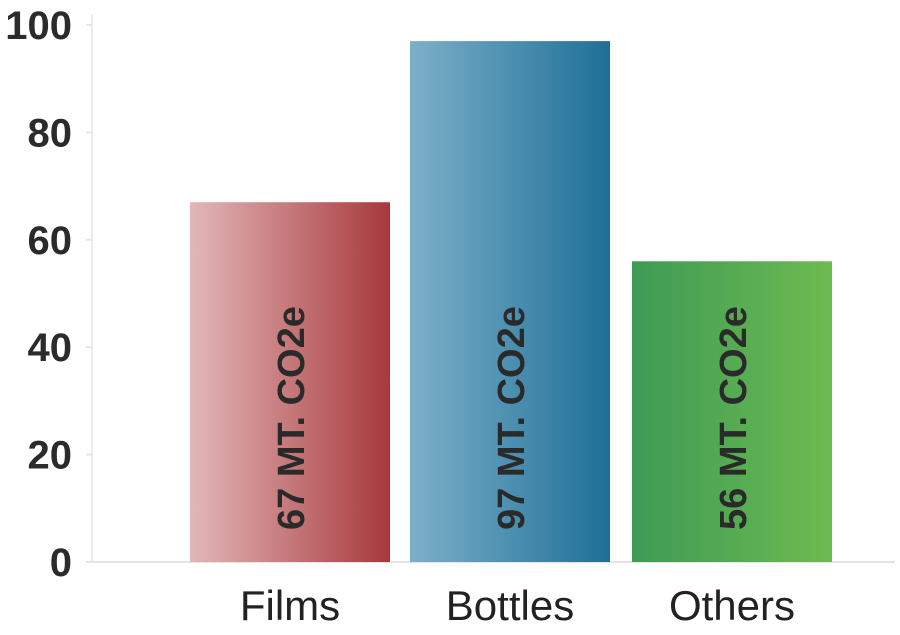 This screenshot has width=900, height=635. I want to click on y-tick-label-40: 40, so click(50, 348).